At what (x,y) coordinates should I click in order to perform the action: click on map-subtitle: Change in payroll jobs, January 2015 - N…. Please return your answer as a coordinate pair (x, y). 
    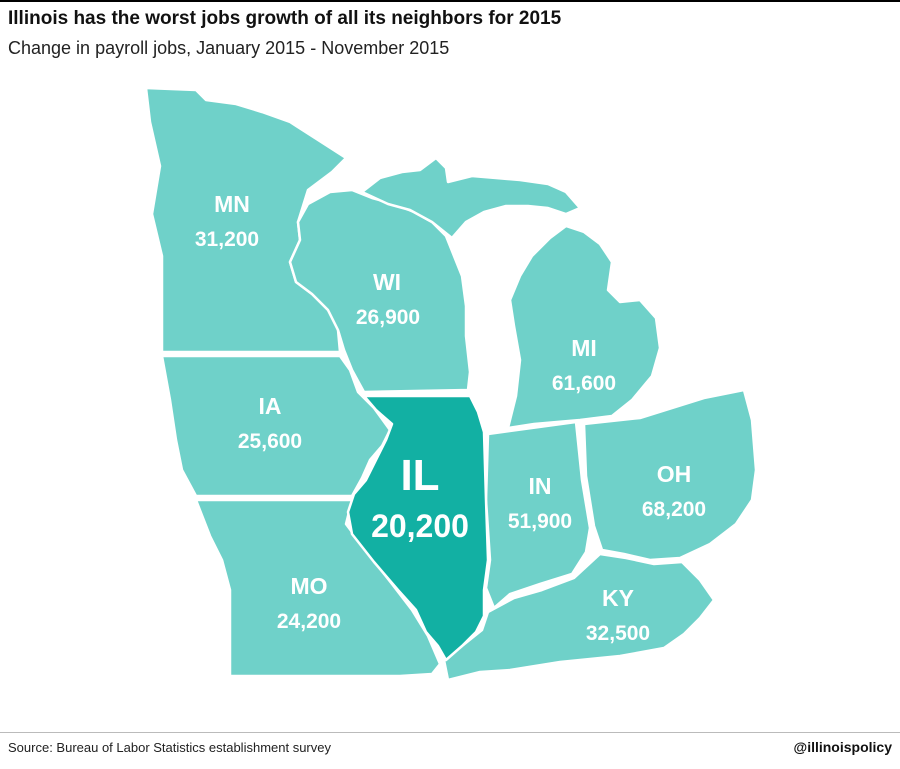
    Looking at the image, I should click on (229, 48).